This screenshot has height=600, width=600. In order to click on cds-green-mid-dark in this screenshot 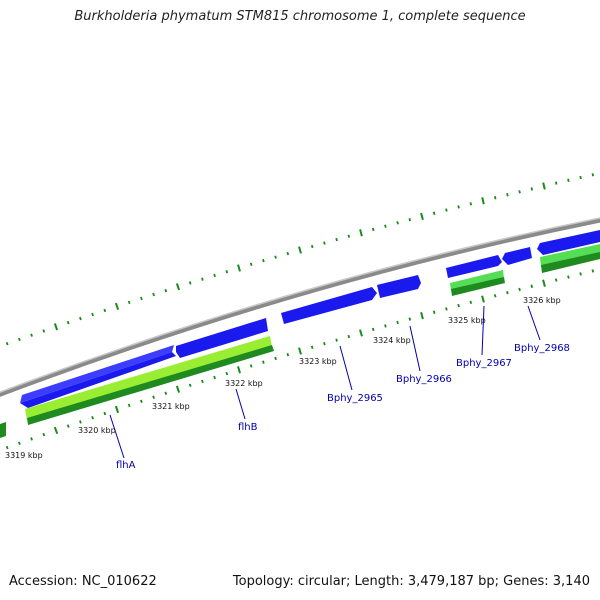, I will do `click(478, 286)`.